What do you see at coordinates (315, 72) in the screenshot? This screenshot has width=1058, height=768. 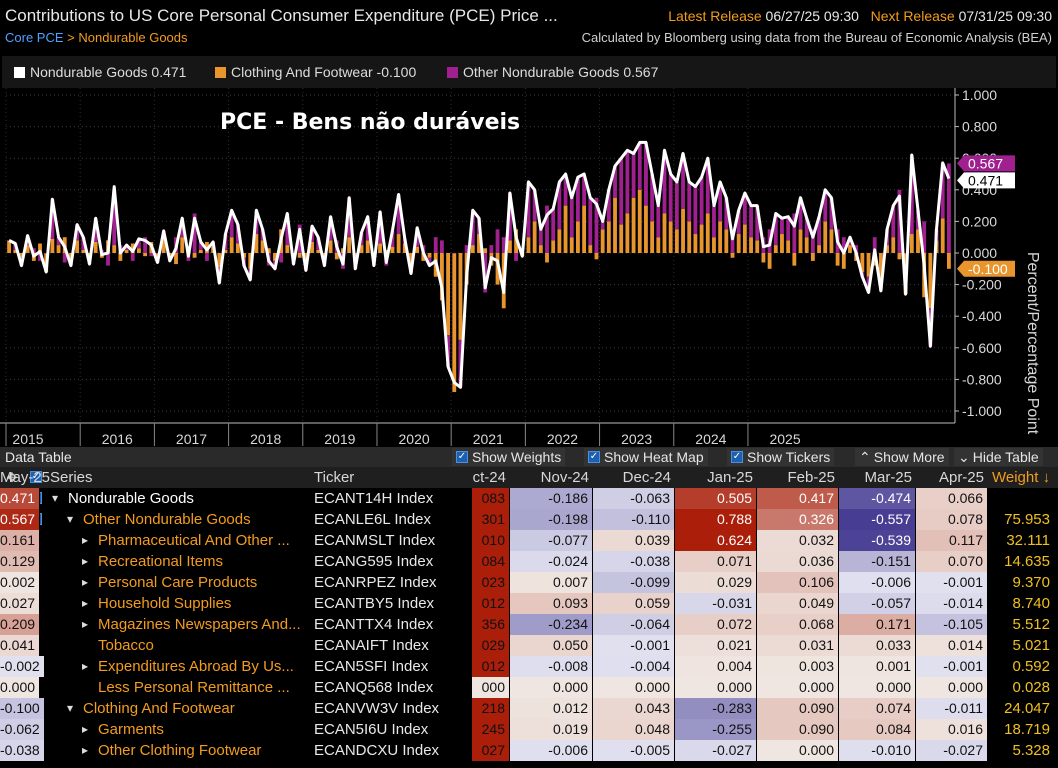 I see `legend-clothing-footwear: Clothing And Footwear -0.100` at bounding box center [315, 72].